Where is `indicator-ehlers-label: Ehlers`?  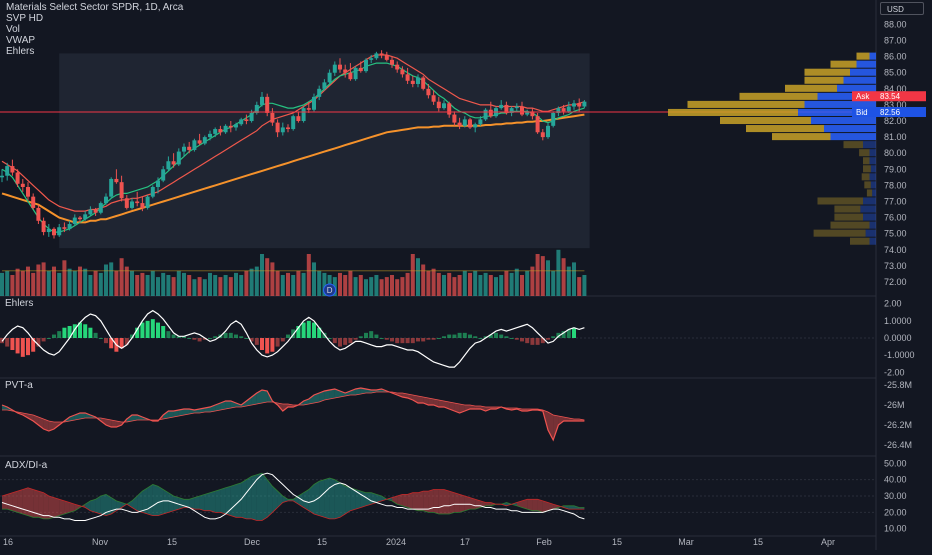
indicator-ehlers-label: Ehlers is located at coordinates (20, 51).